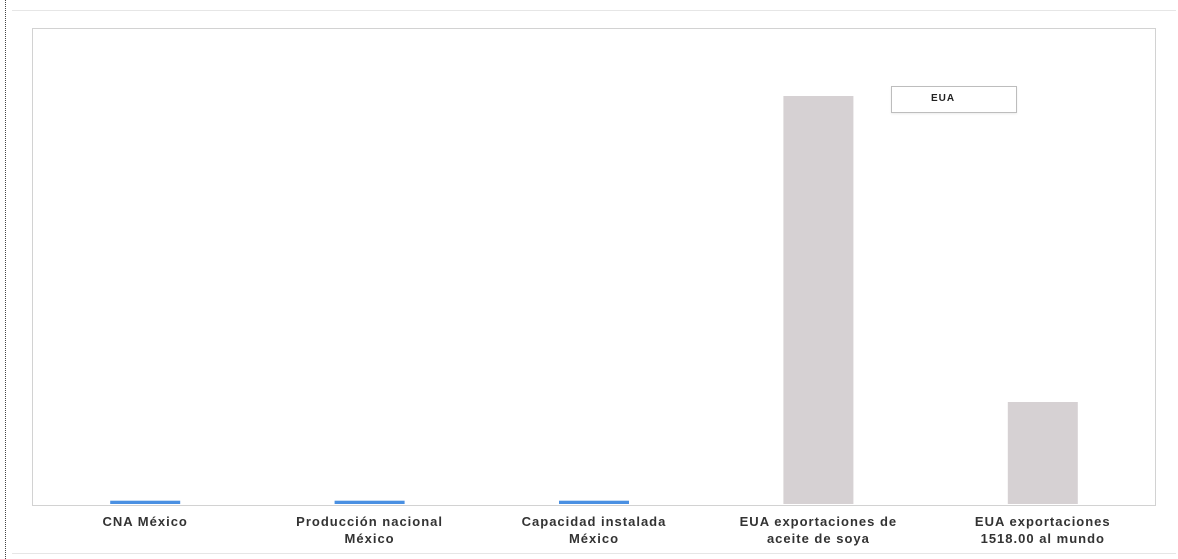 The width and height of the screenshot is (1178, 559). I want to click on x-tick-label-line: CNA México, so click(145, 521).